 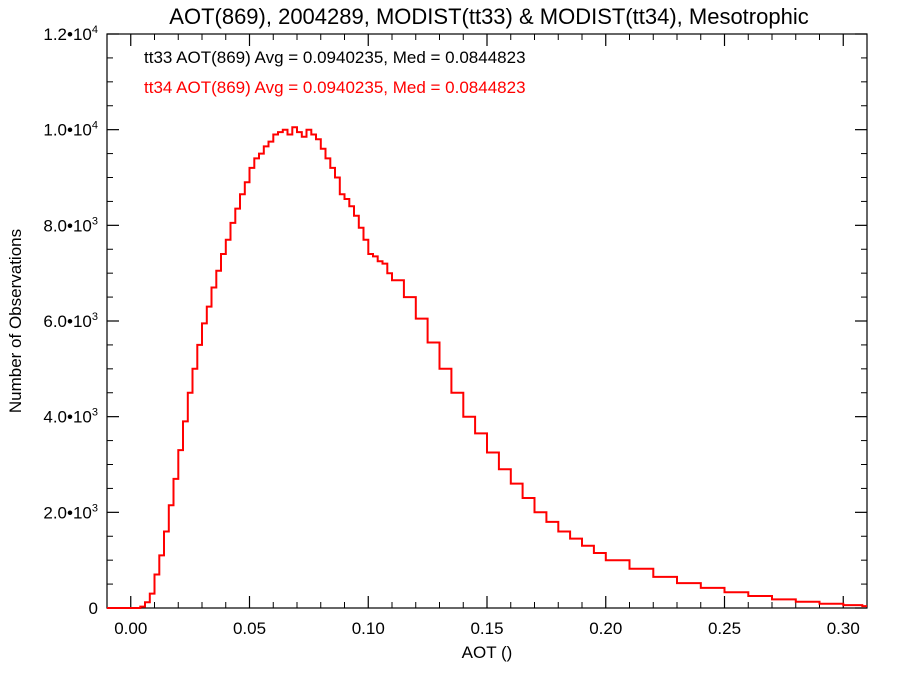 I want to click on y-tick-label: 4.0•103, so click(x=70, y=417).